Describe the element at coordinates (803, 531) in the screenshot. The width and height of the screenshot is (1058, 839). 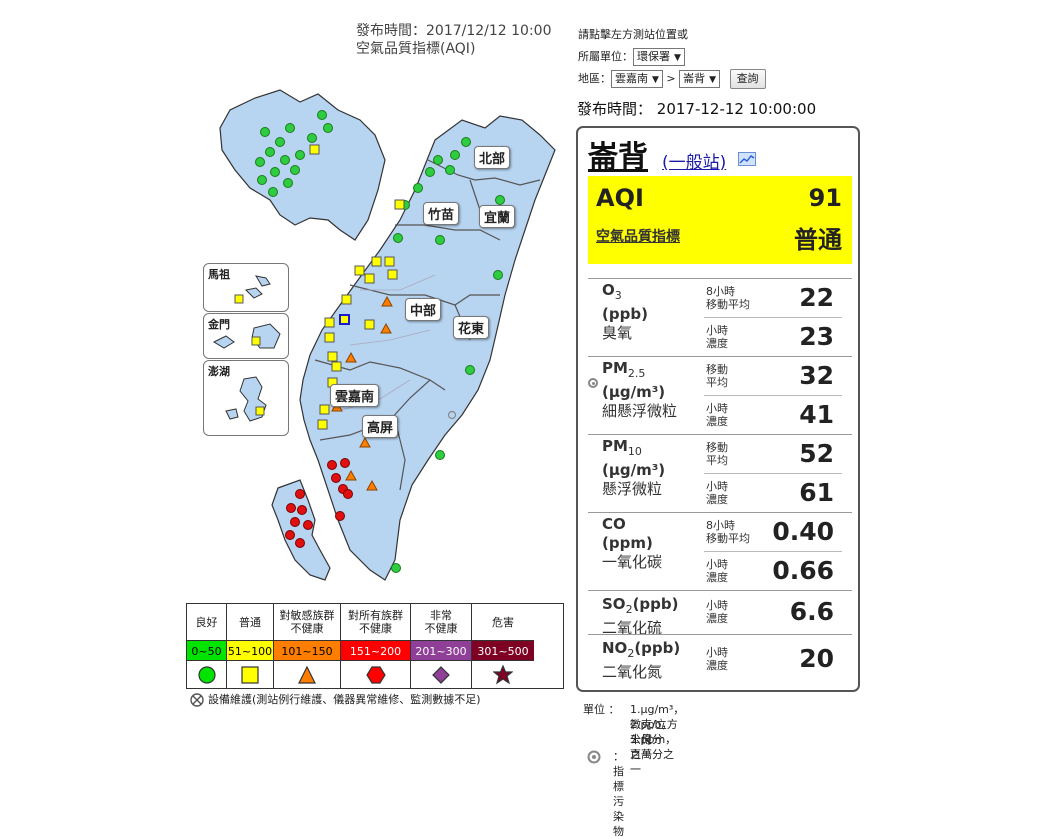
I see `reading-value: 0.40` at that location.